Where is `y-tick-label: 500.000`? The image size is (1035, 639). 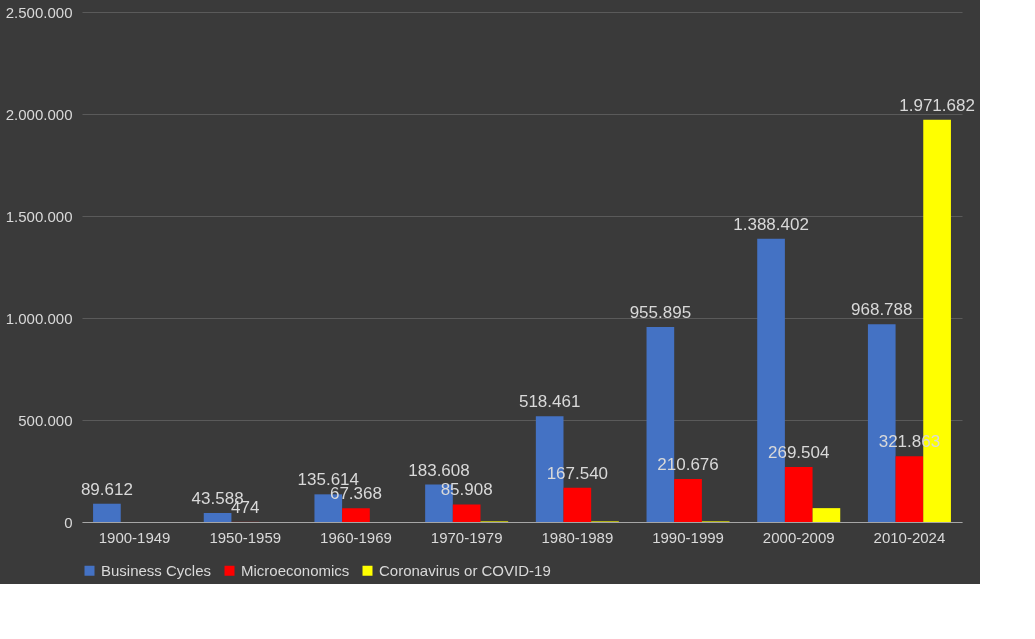
y-tick-label: 500.000 is located at coordinates (45, 420).